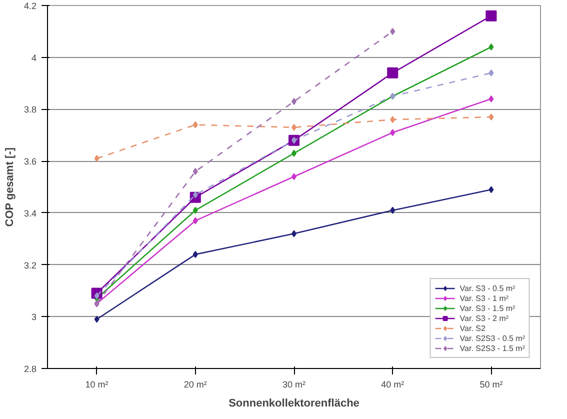  I want to click on x-tick-label: 40 m², so click(392, 385).